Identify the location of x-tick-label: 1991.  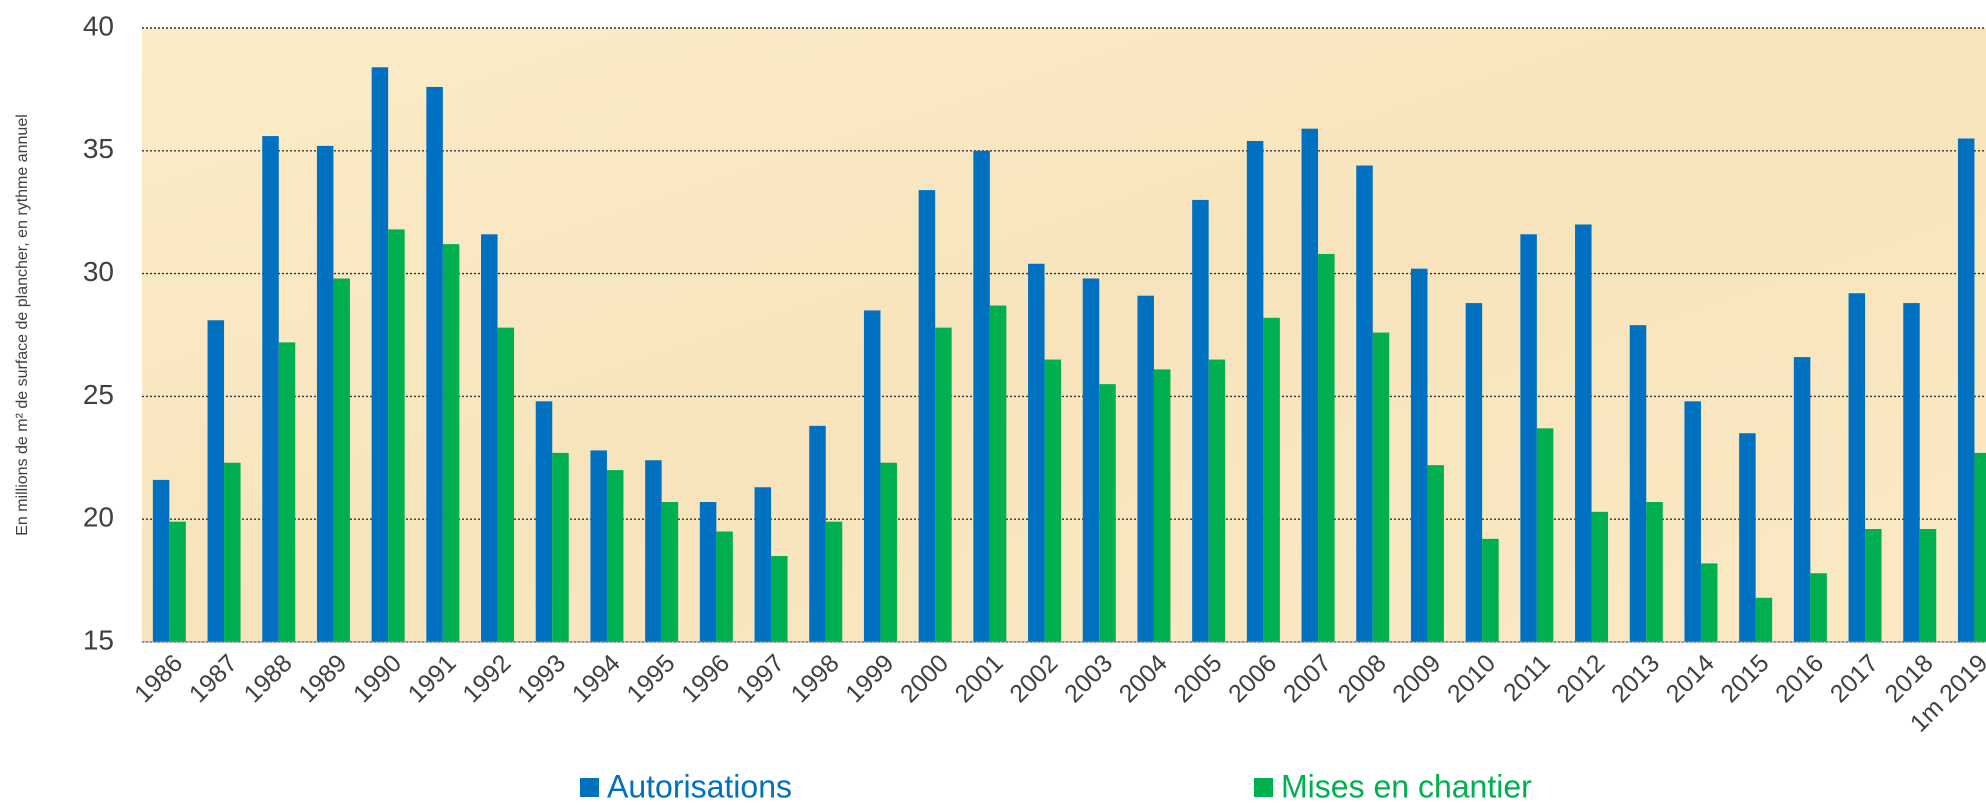
(432, 678).